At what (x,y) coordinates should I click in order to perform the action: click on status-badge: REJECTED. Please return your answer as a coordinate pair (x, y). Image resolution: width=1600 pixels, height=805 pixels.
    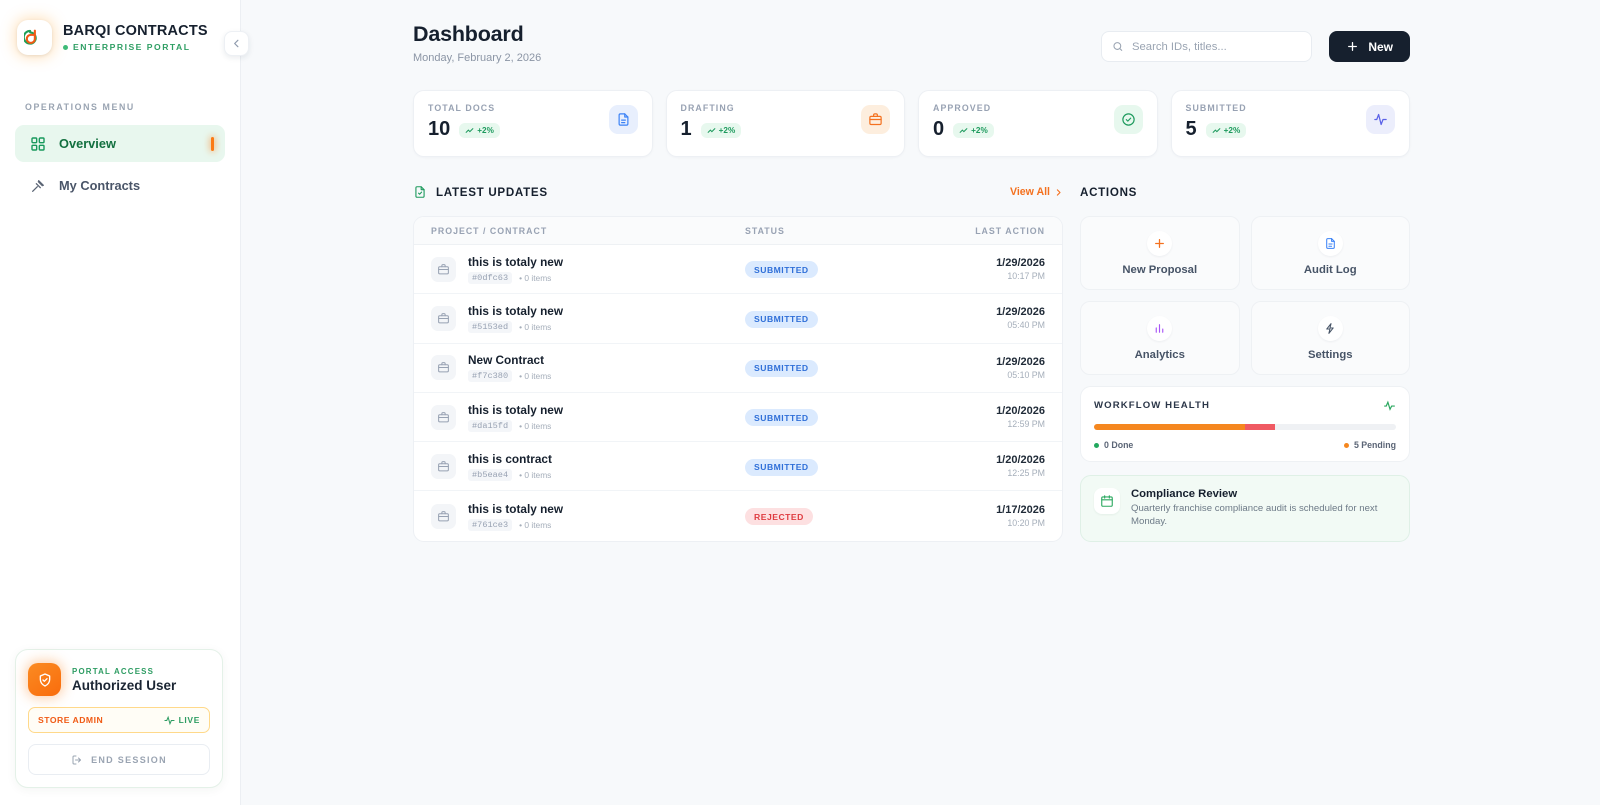
    Looking at the image, I should click on (779, 517).